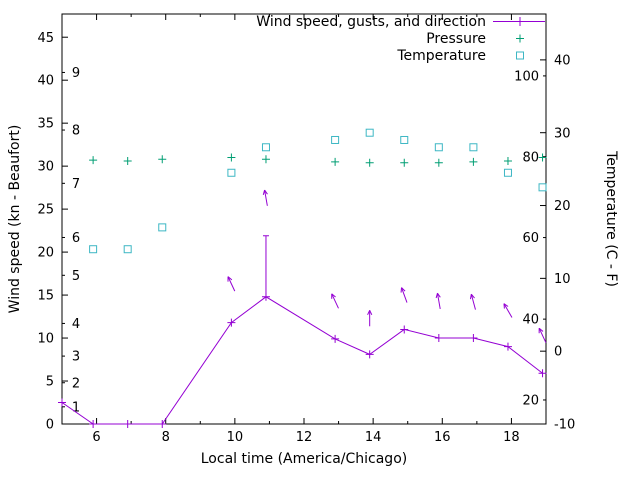  What do you see at coordinates (371, 21) in the screenshot?
I see `legend-label-wind: Wind speed, gusts, and direction` at bounding box center [371, 21].